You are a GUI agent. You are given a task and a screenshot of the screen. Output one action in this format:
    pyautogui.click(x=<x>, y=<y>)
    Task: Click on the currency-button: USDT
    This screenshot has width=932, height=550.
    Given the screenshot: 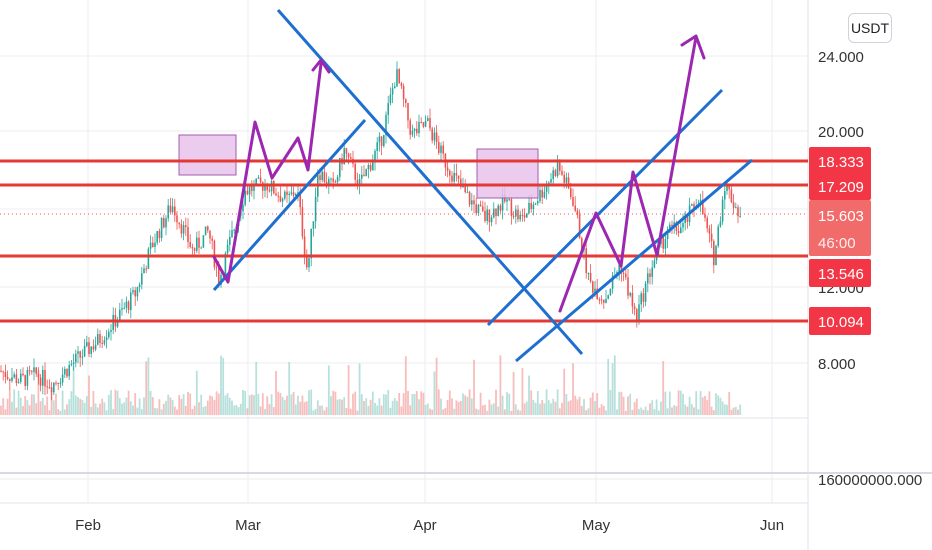 What is the action you would take?
    pyautogui.click(x=870, y=28)
    